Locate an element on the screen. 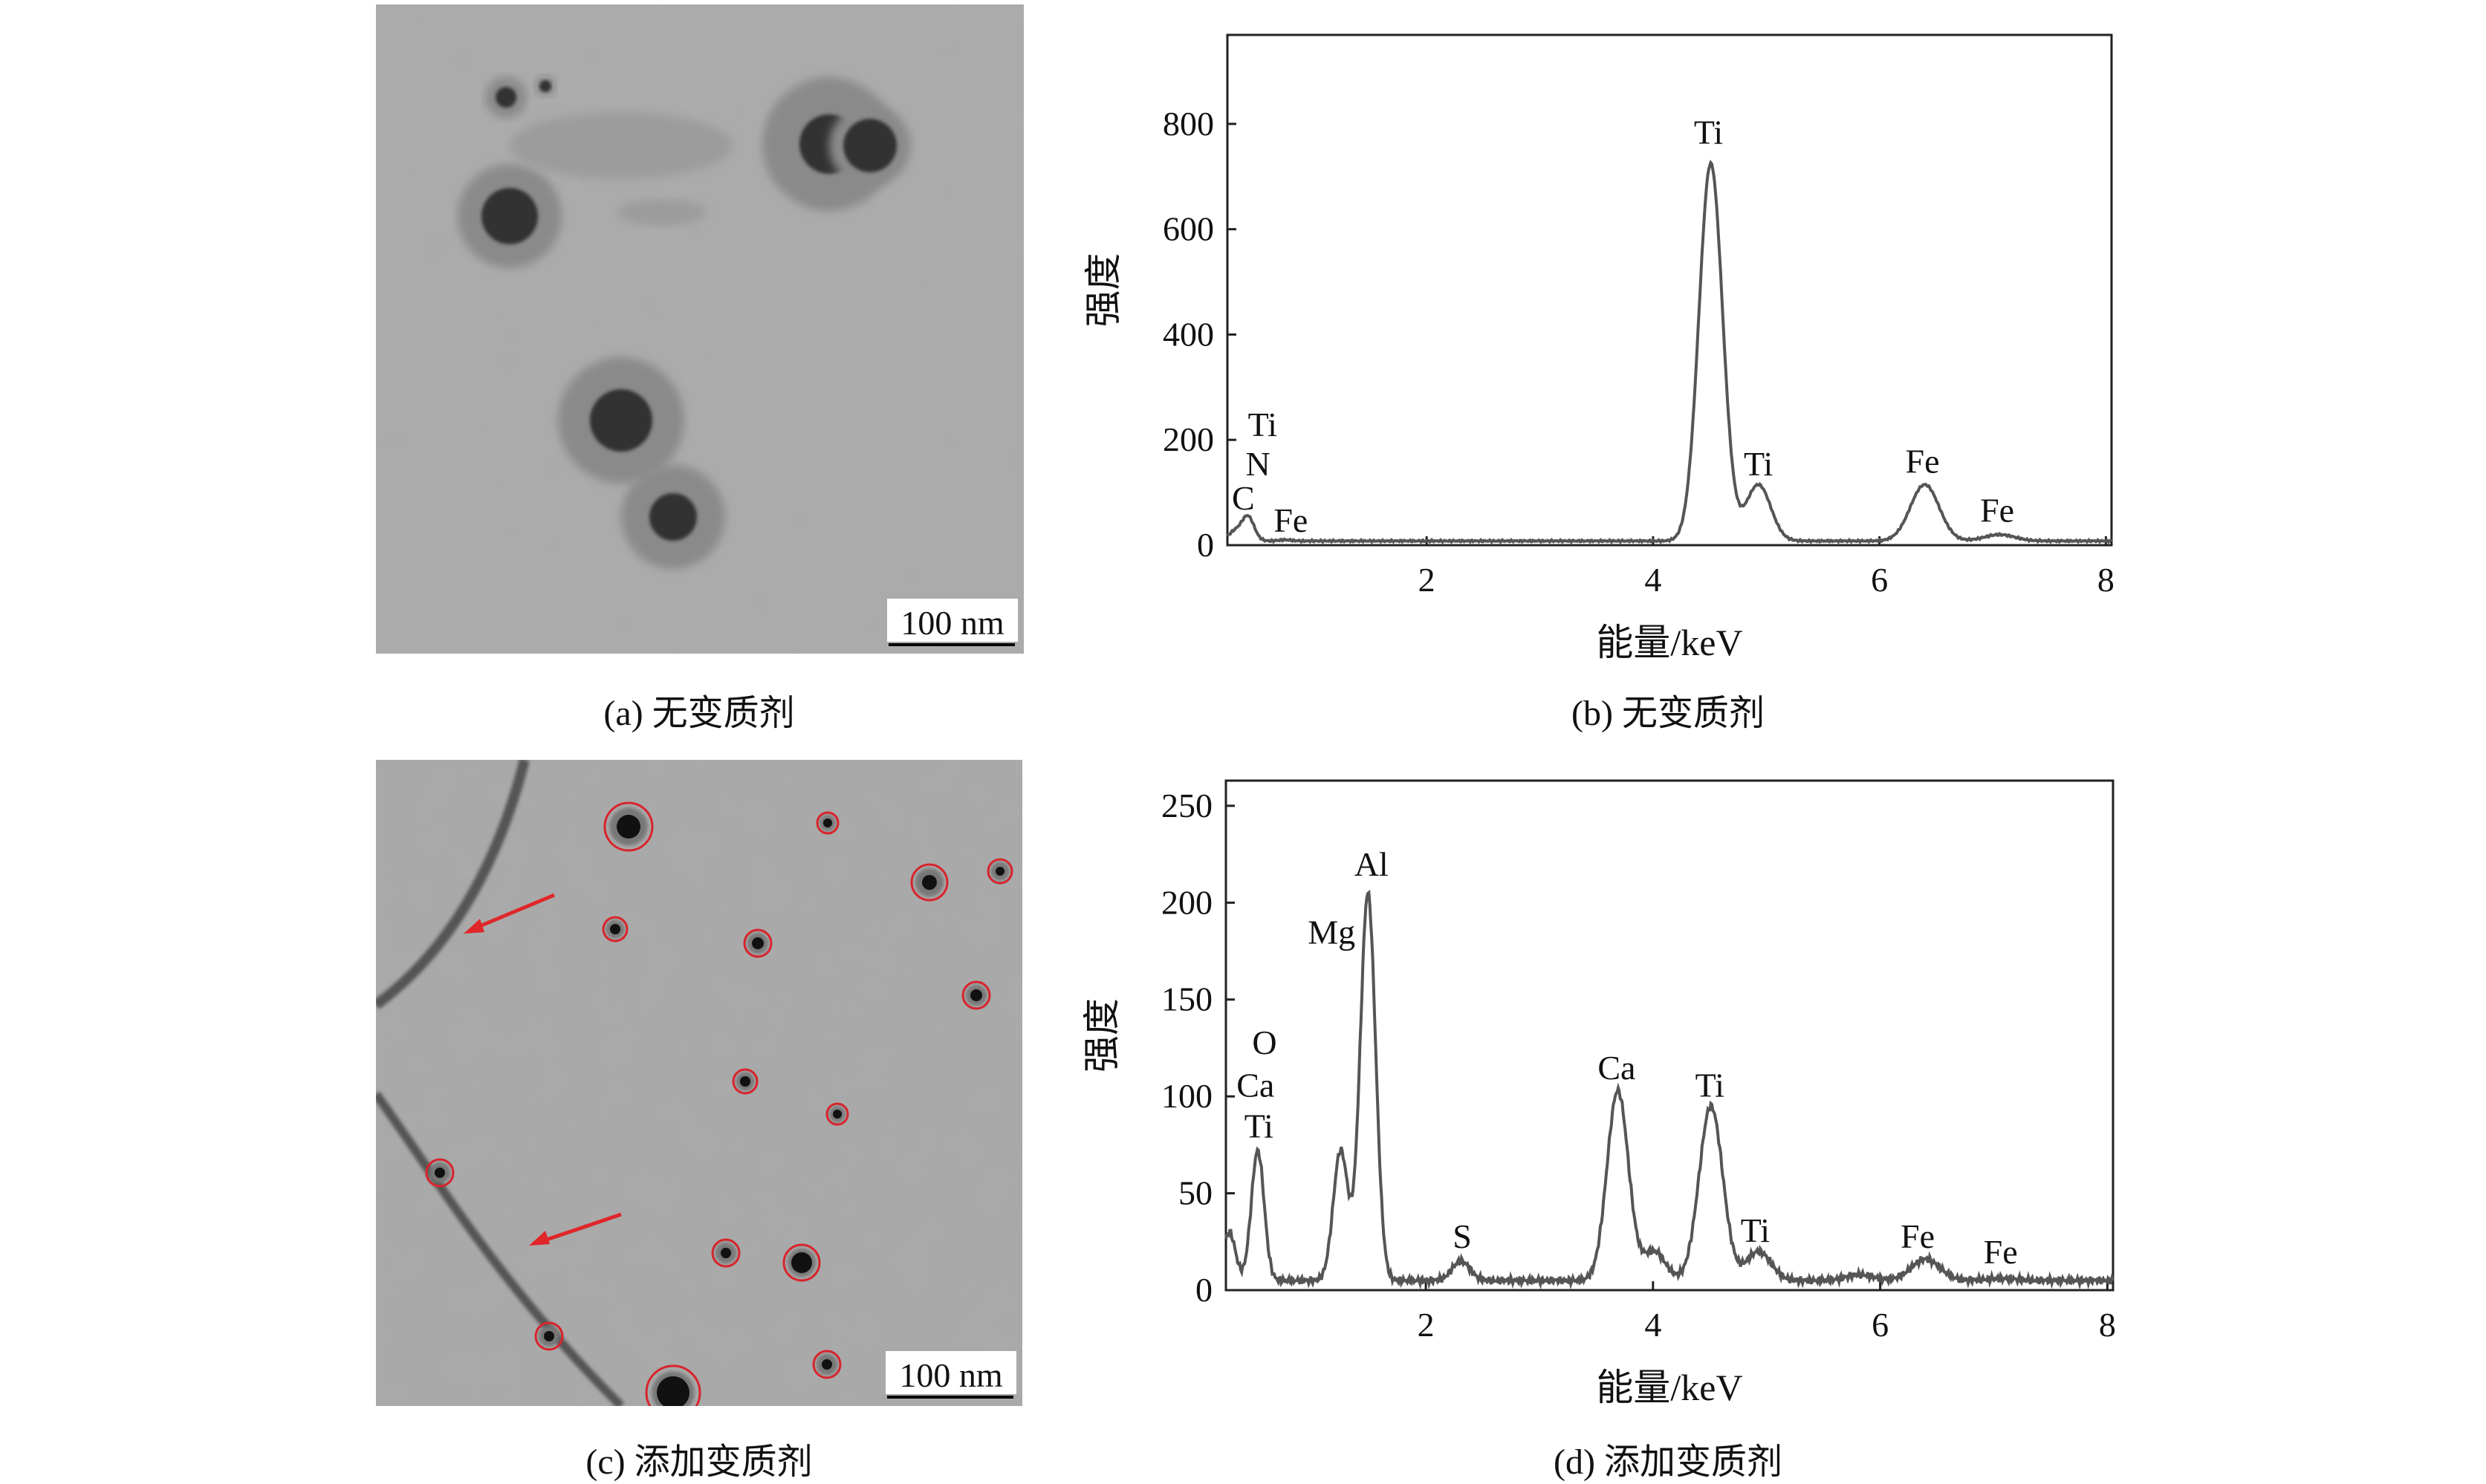 This screenshot has width=2486, height=1484. y-tick-label: 250 is located at coordinates (1187, 805).